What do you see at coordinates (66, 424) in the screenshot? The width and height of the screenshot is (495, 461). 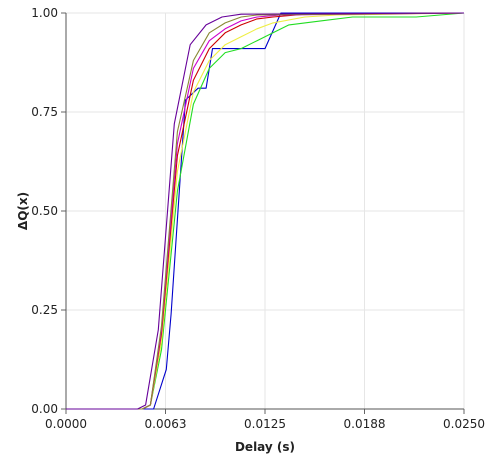 I see `x-tick-label: 0.0000` at bounding box center [66, 424].